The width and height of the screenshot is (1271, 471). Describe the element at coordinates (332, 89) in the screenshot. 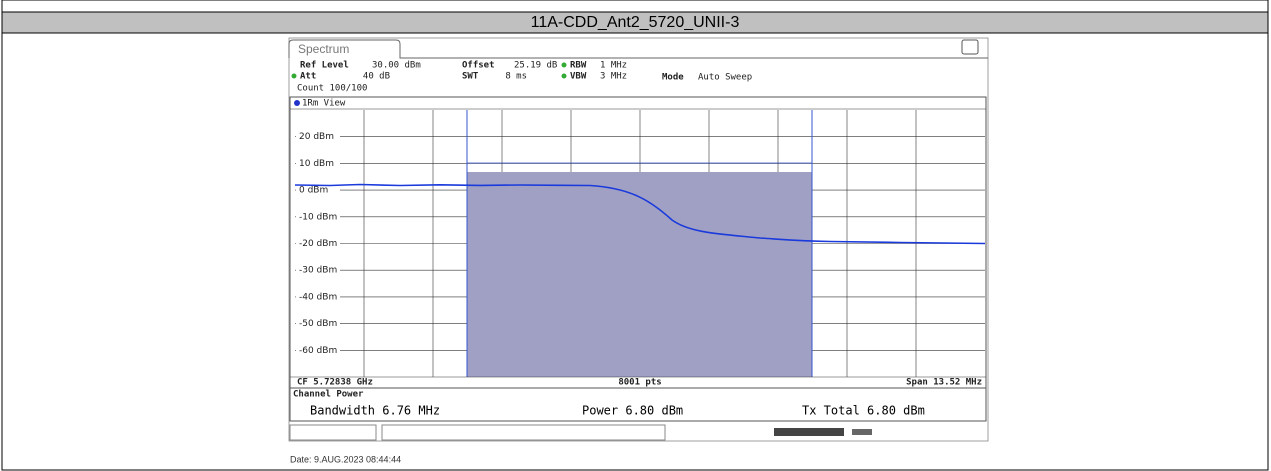

I see `count: Count 100/100` at that location.